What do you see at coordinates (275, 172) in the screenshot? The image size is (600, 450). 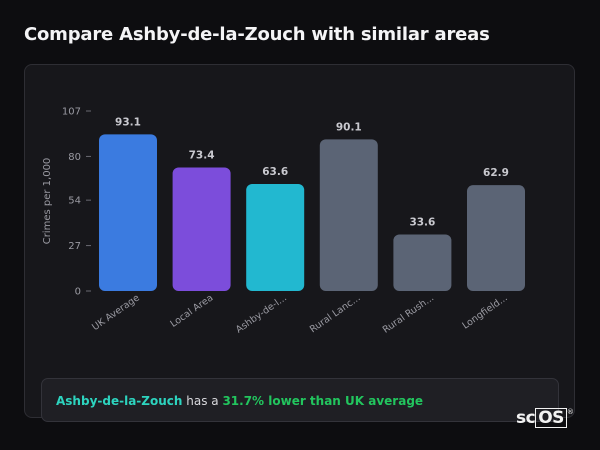 I see `bar-value-label: 63.6` at bounding box center [275, 172].